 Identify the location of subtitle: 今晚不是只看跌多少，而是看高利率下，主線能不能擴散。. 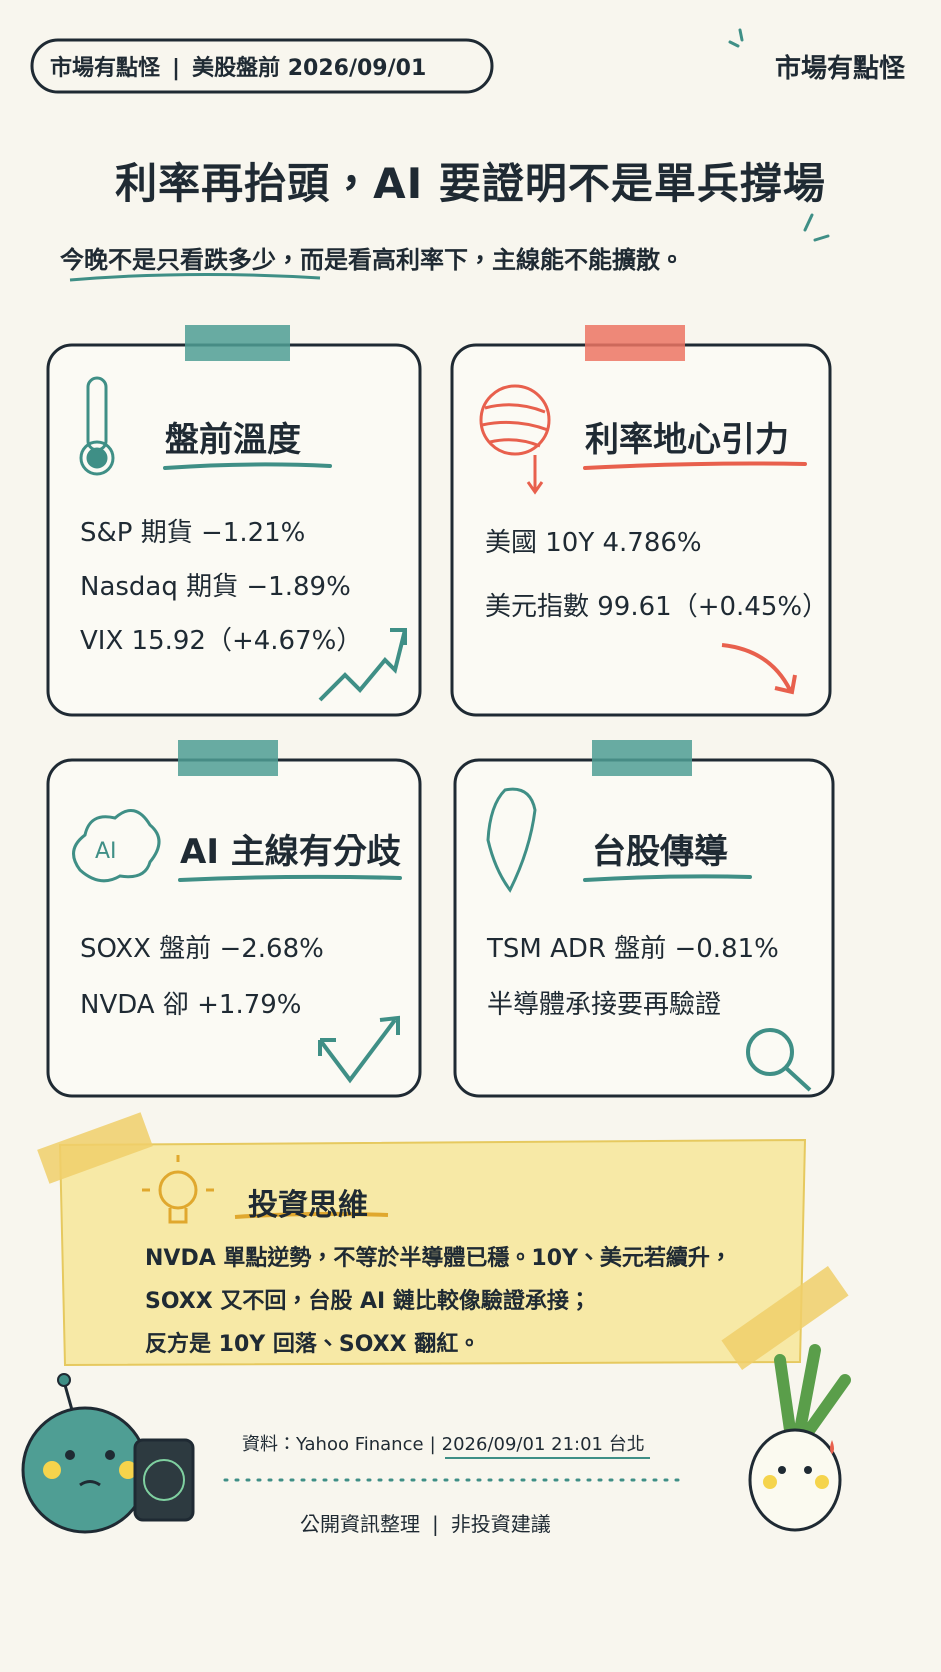
(372, 260).